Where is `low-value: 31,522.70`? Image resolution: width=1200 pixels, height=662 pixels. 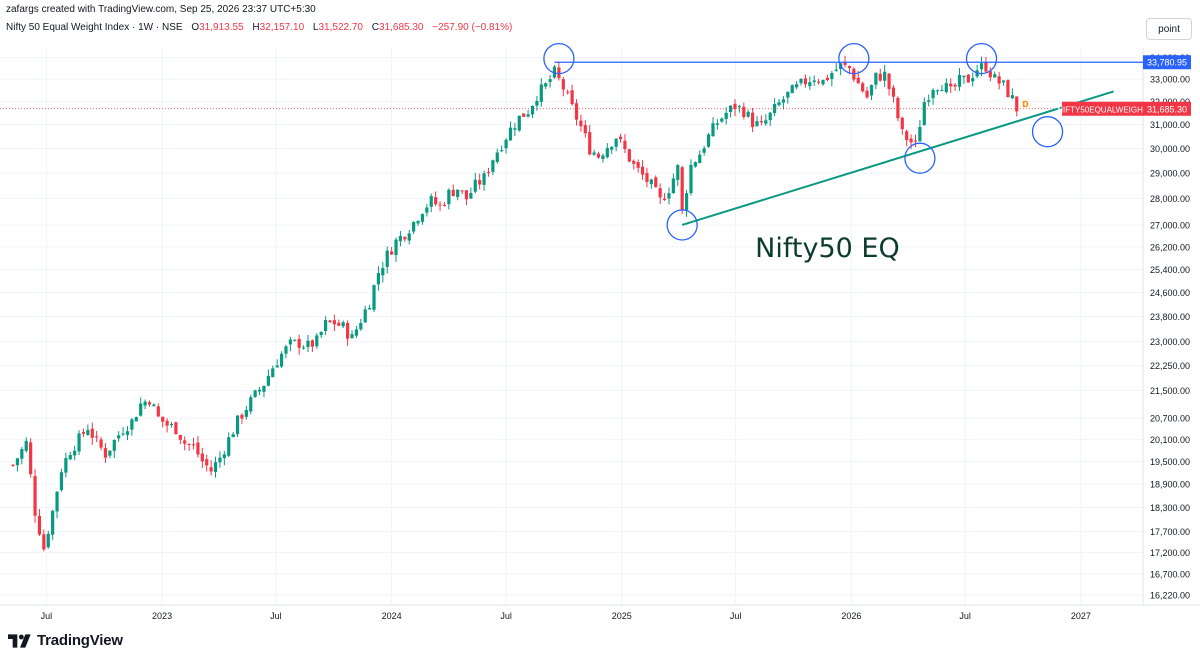 low-value: 31,522.70 is located at coordinates (340, 27).